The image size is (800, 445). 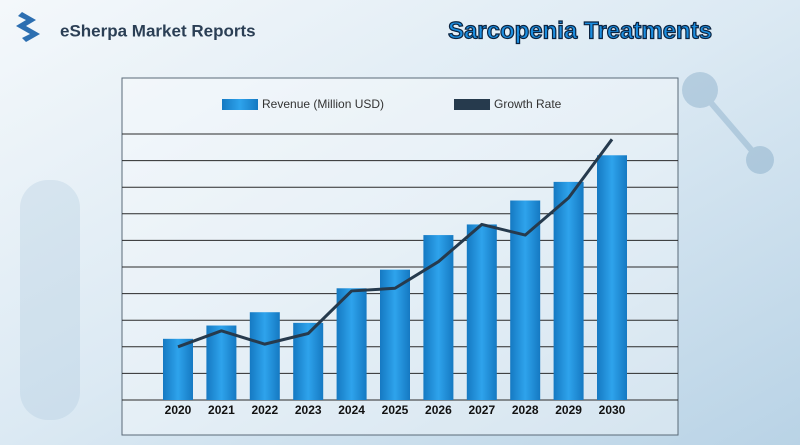 I want to click on x-tick-label: 2020, so click(x=178, y=410).